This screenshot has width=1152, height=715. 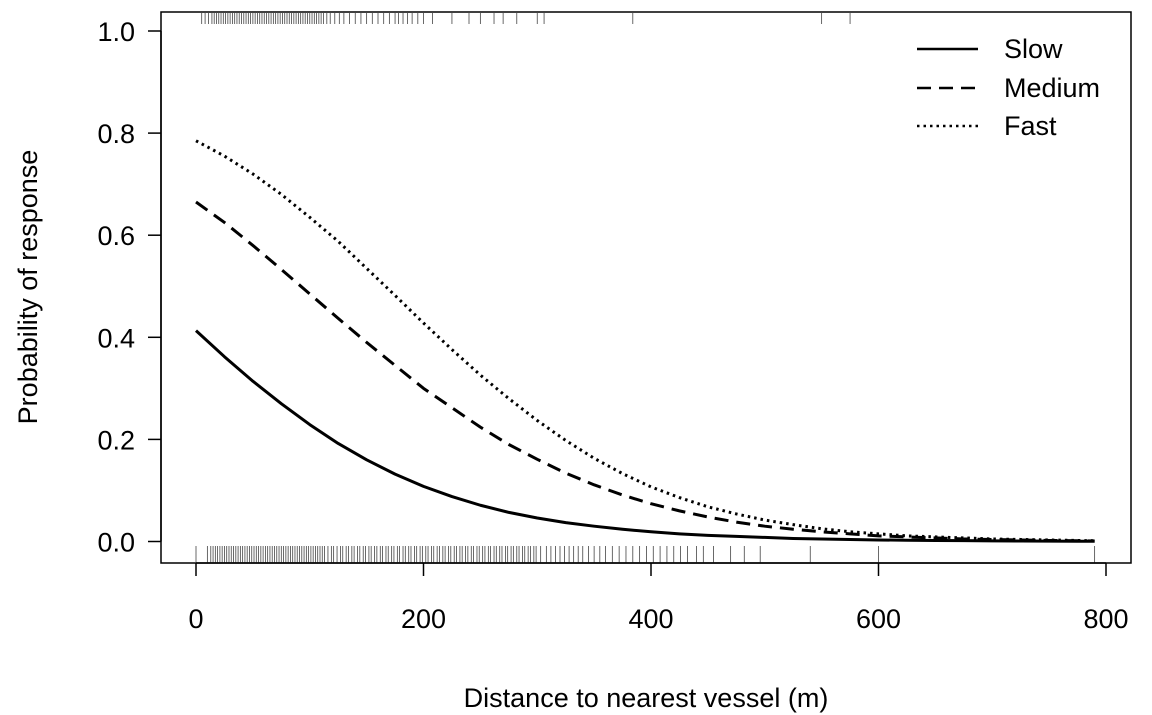 What do you see at coordinates (116, 32) in the screenshot?
I see `y-tick-label: 1.0` at bounding box center [116, 32].